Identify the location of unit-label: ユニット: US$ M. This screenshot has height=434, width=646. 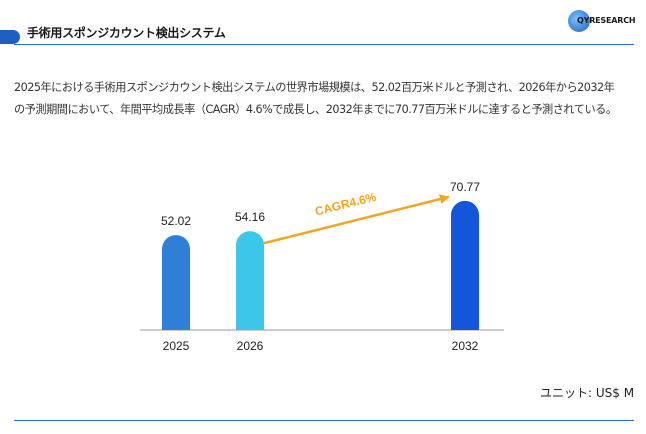
(587, 393).